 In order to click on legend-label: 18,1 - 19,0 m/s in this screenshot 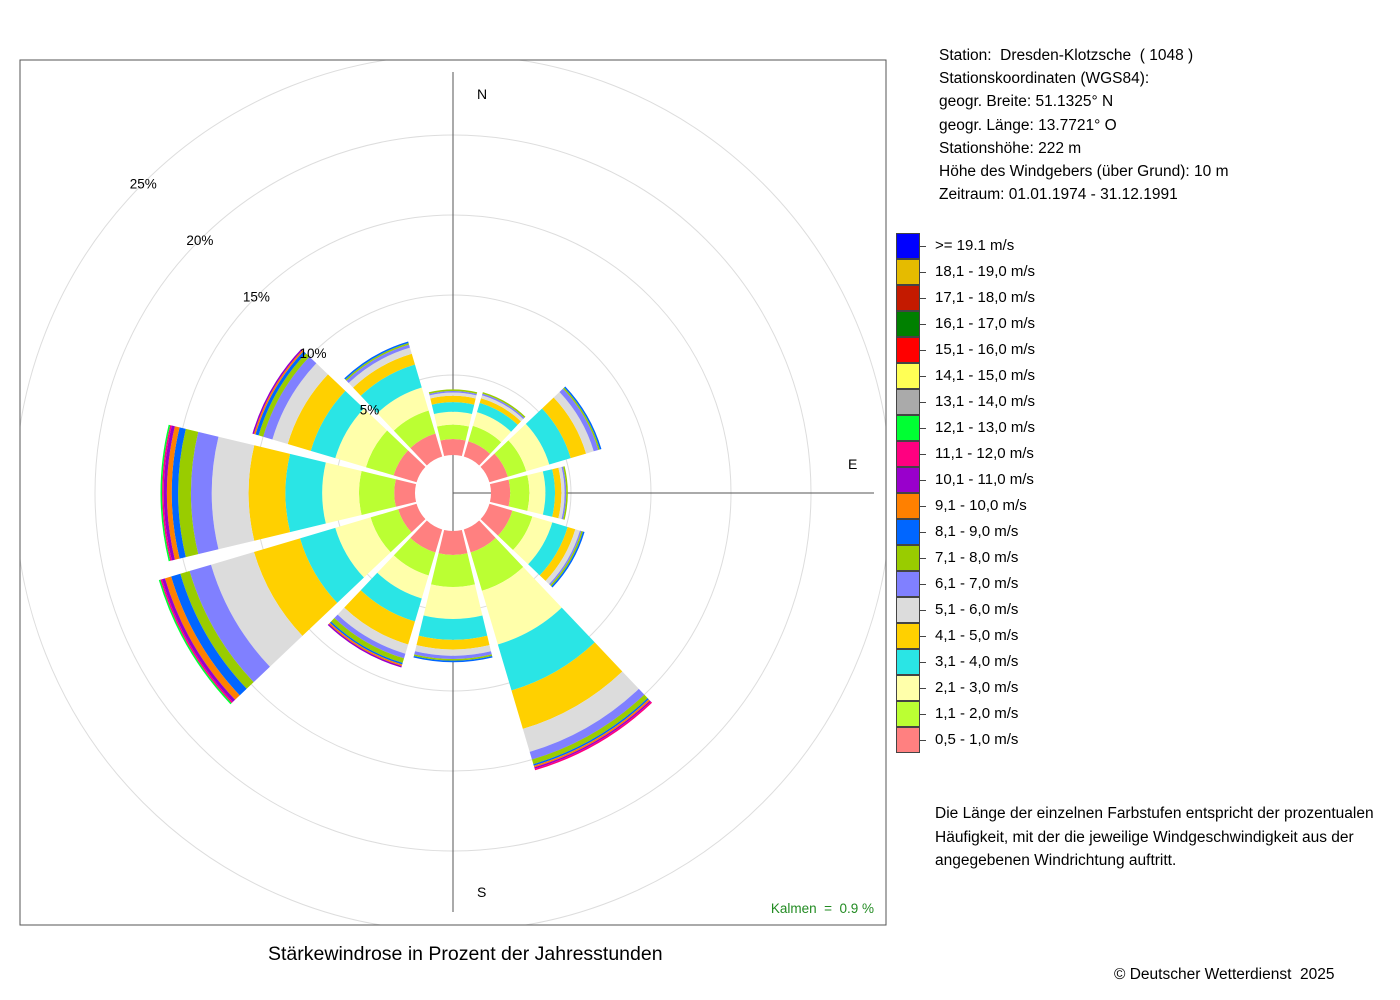, I will do `click(985, 271)`.